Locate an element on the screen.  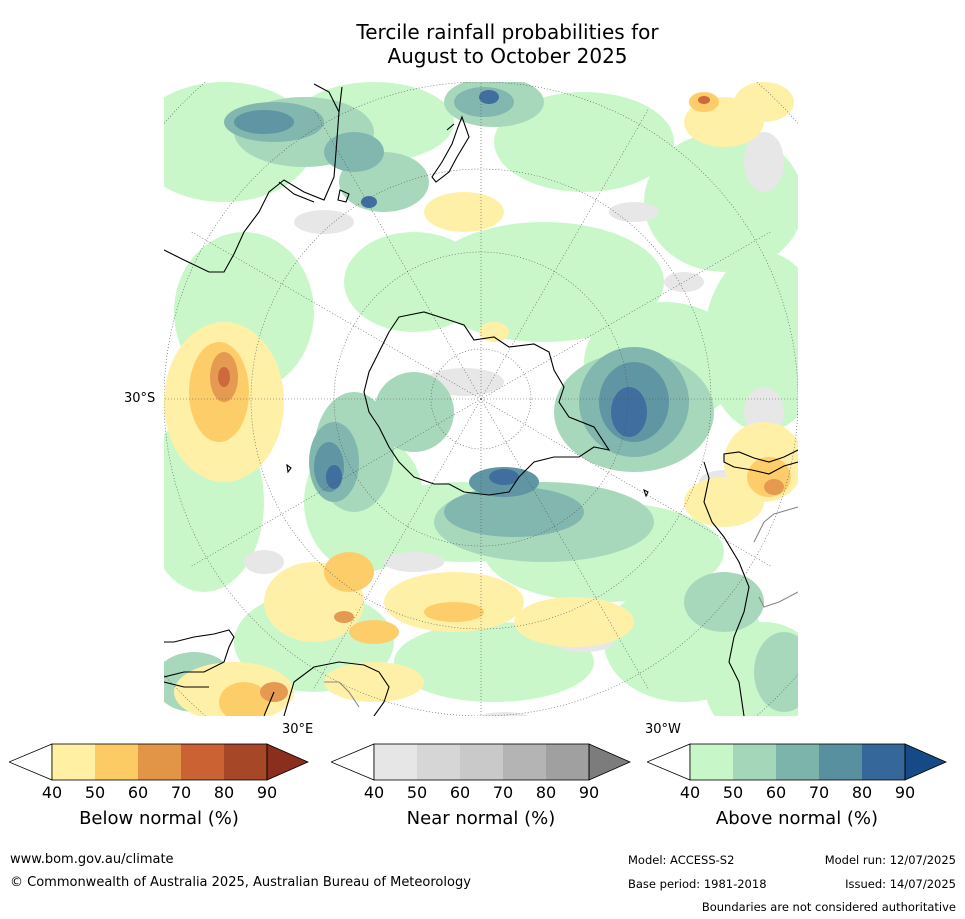
colorbar-below-normal is located at coordinates (159, 762).